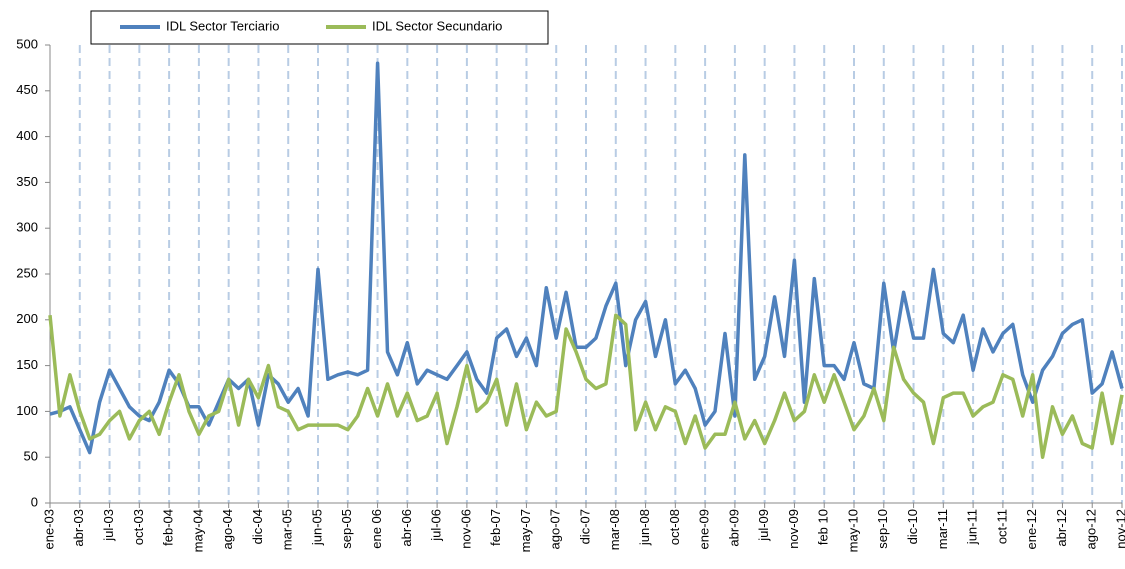 The image size is (1125, 569). I want to click on x-tick-label: feb-07, so click(495, 527).